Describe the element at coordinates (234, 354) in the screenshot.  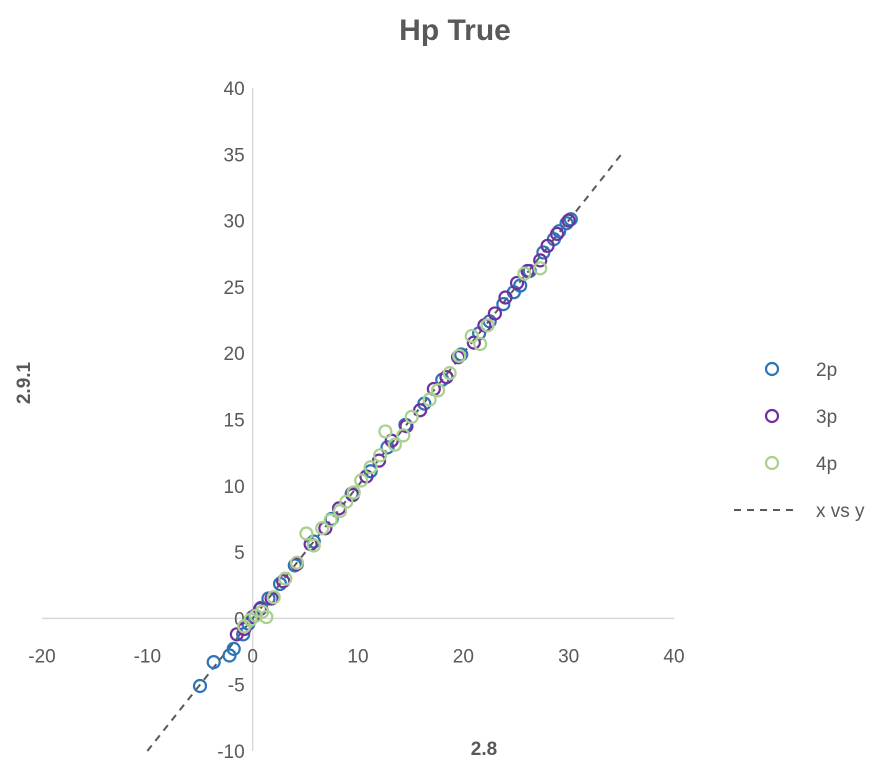
I see `y-tick-label: 20` at that location.